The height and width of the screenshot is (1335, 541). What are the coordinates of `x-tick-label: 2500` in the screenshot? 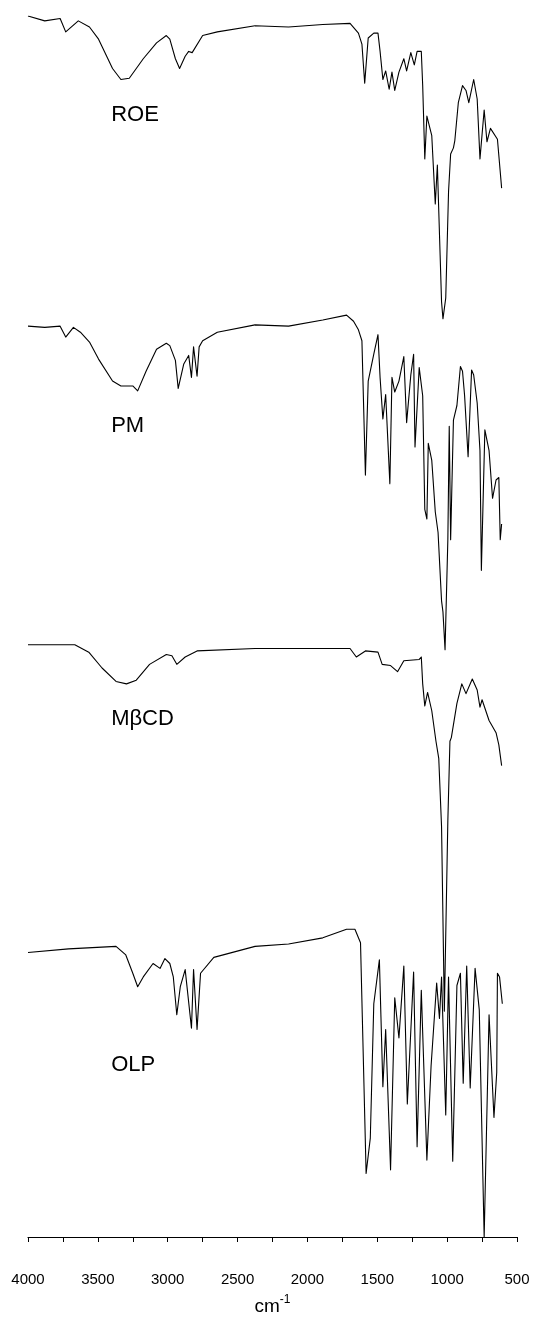 It's located at (237, 1278).